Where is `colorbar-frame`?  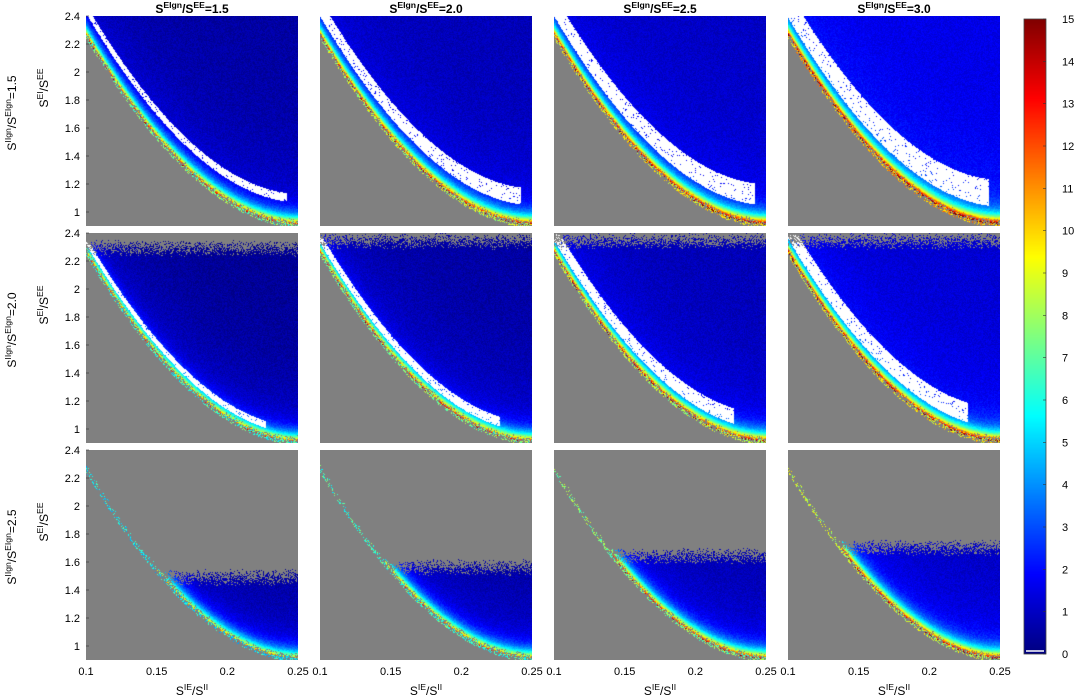 colorbar-frame is located at coordinates (1035, 336).